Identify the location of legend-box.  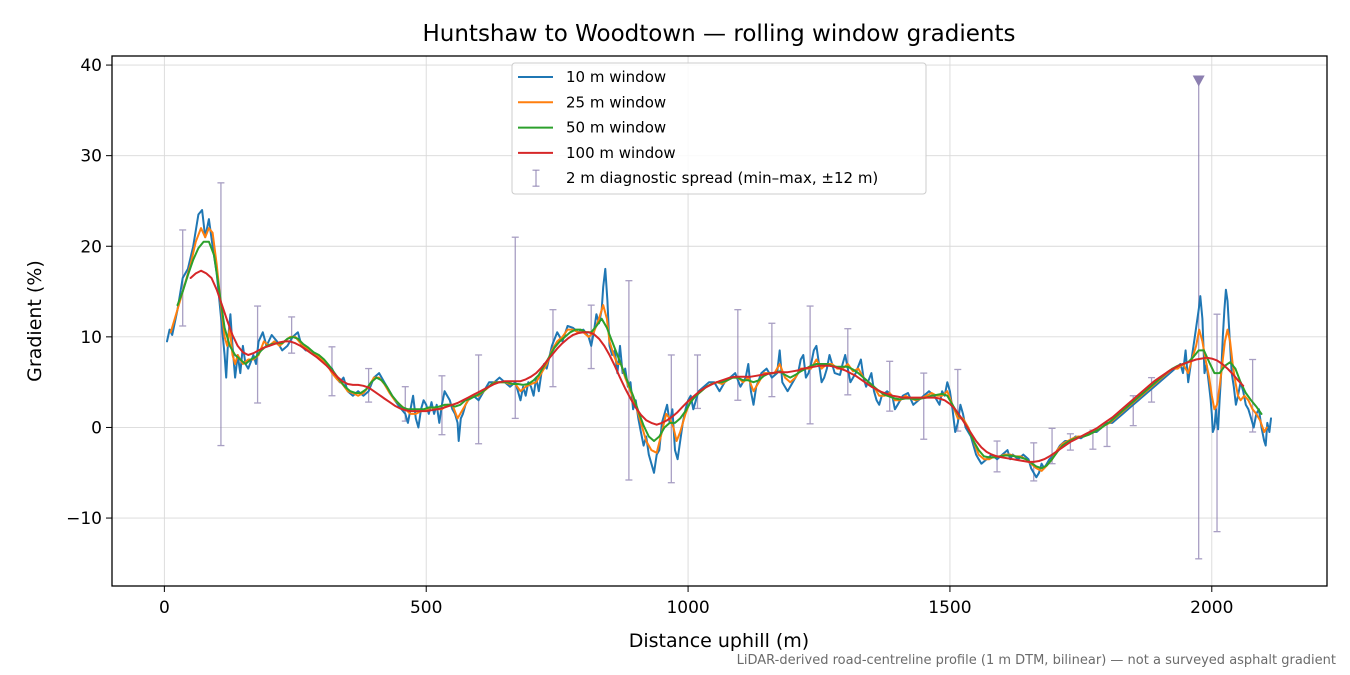
(719, 128).